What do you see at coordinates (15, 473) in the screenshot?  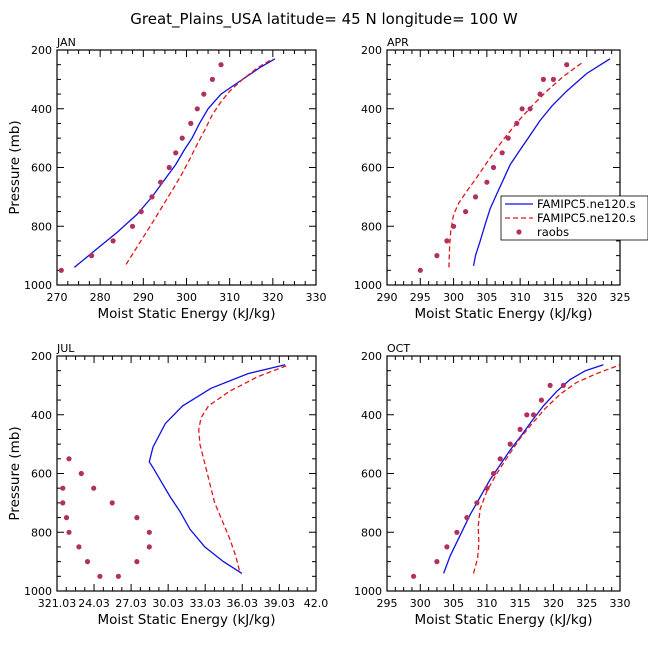 I see `y-axis-title-jul: Pressure (mb)` at bounding box center [15, 473].